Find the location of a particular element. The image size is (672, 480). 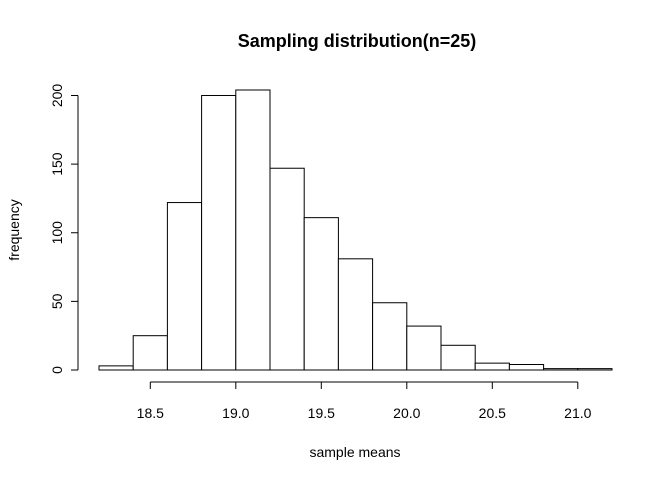

y-axis-label: frequency is located at coordinates (14, 229).